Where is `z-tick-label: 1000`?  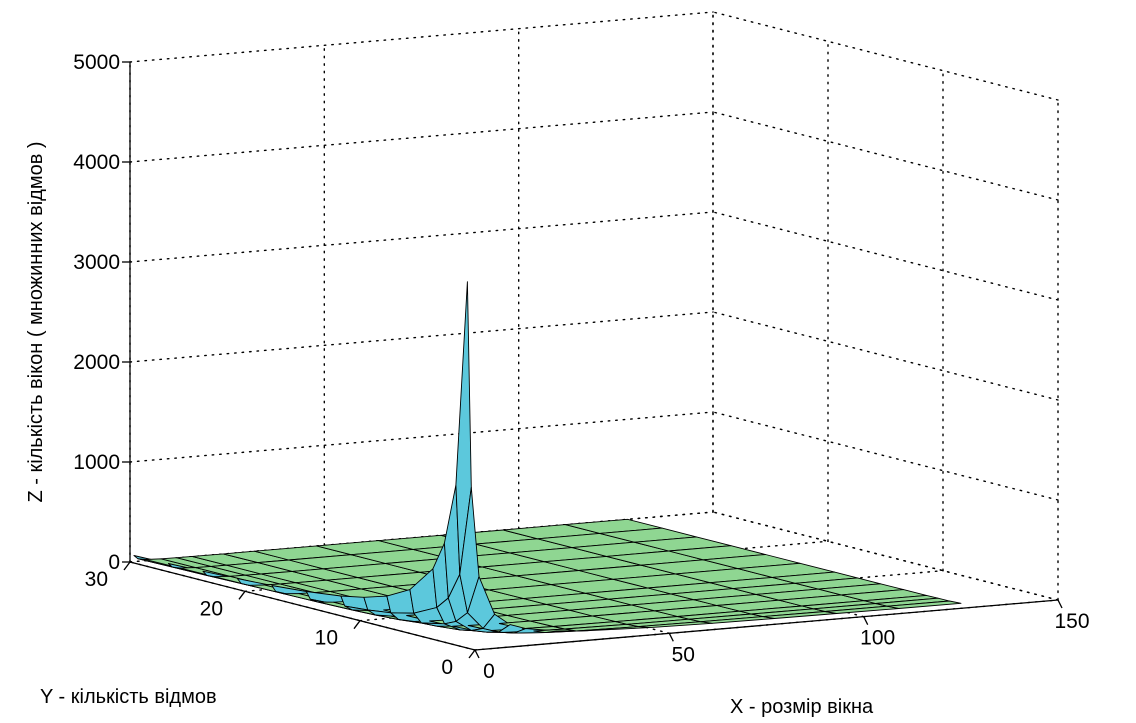
z-tick-label: 1000 is located at coordinates (96, 462).